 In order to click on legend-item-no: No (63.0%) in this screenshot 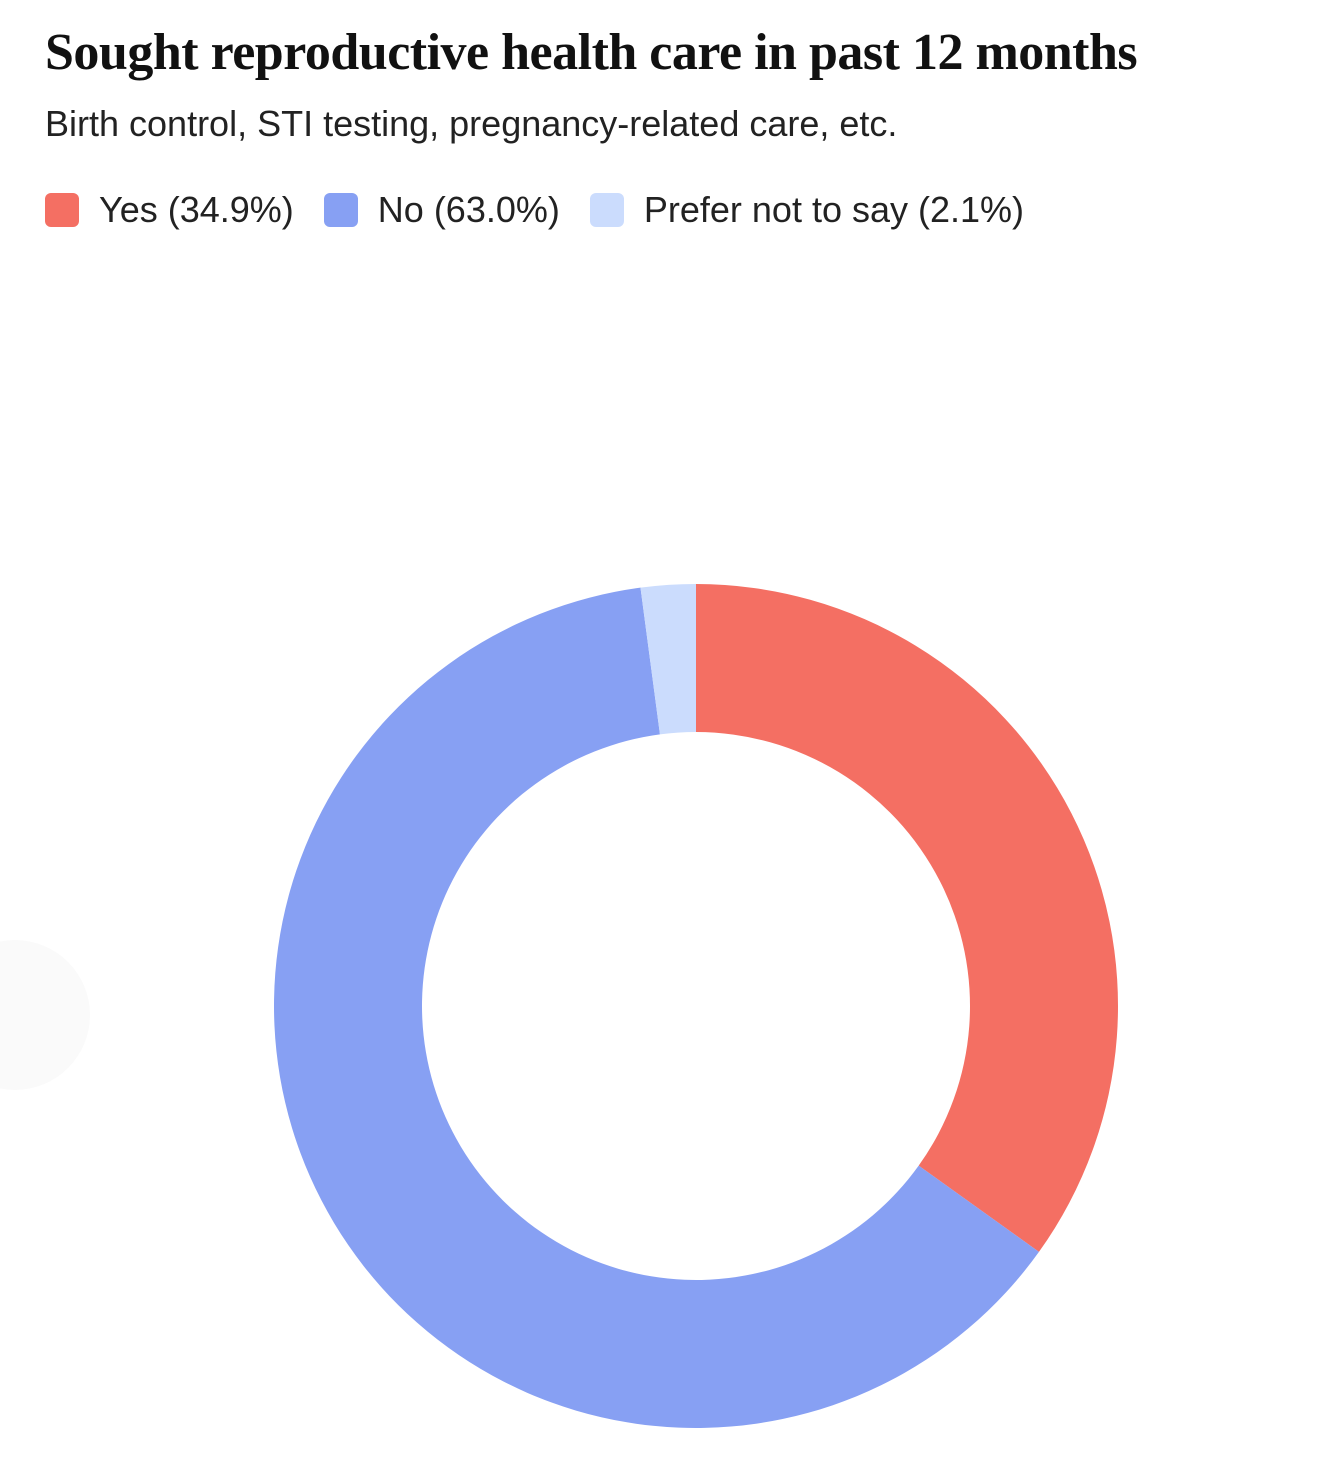, I will do `click(441, 210)`.